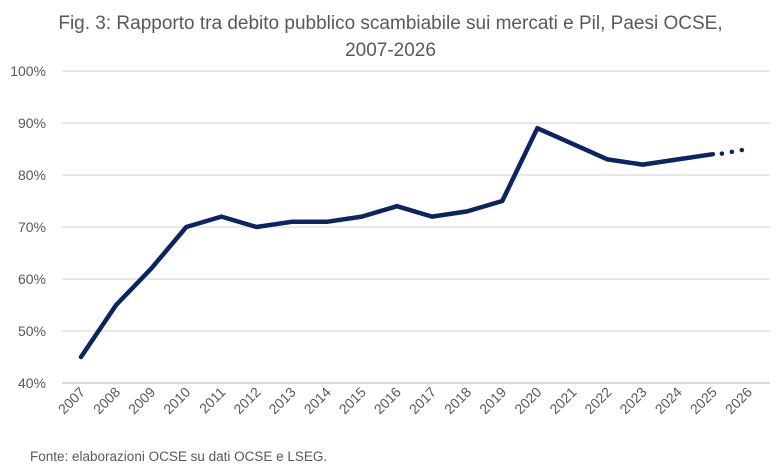  I want to click on y-tick-label: 50%, so click(32, 331).